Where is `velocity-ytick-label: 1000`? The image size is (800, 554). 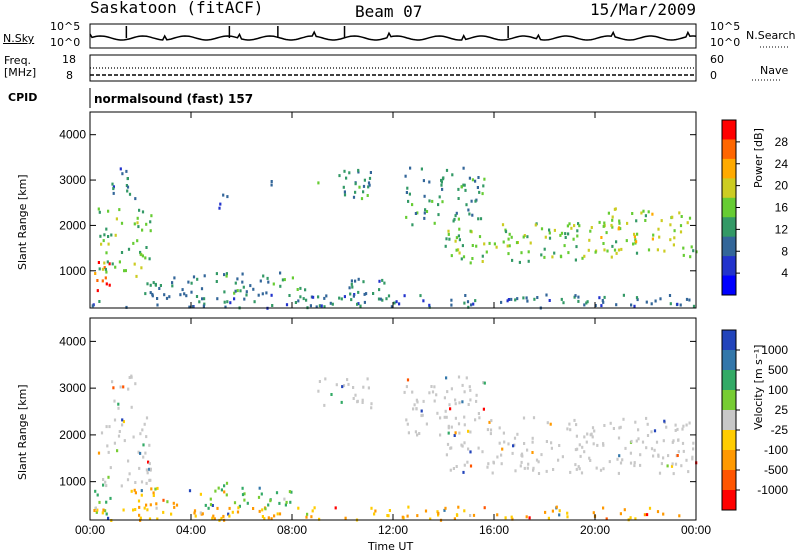
velocity-ytick-label: 1000 is located at coordinates (72, 482).